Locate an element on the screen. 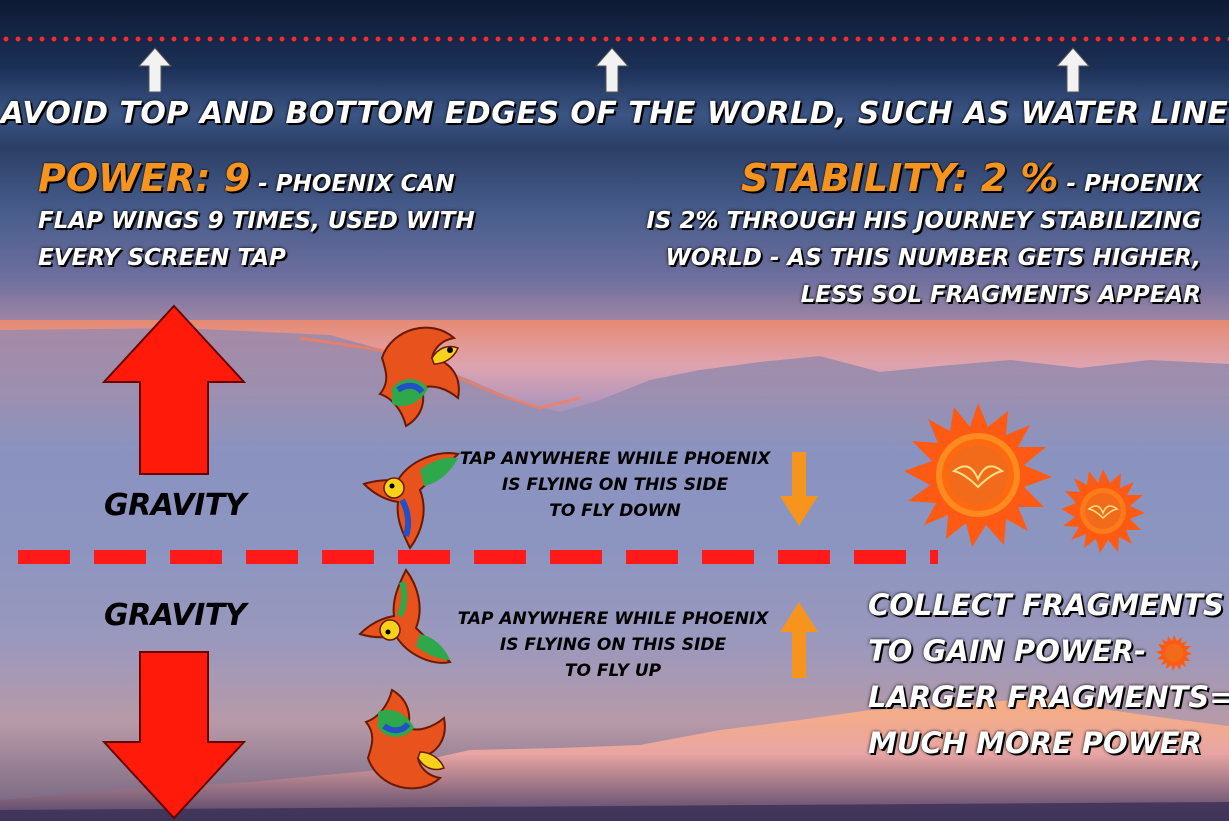 This screenshot has width=1229, height=821. tap-top-line3: TO FLY DOWN is located at coordinates (615, 511).